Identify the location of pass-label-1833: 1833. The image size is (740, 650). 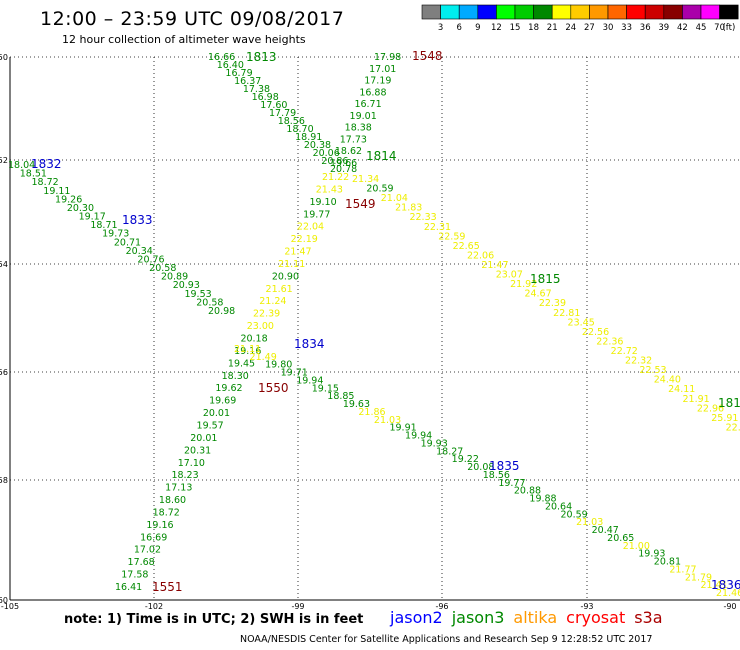
(137, 220).